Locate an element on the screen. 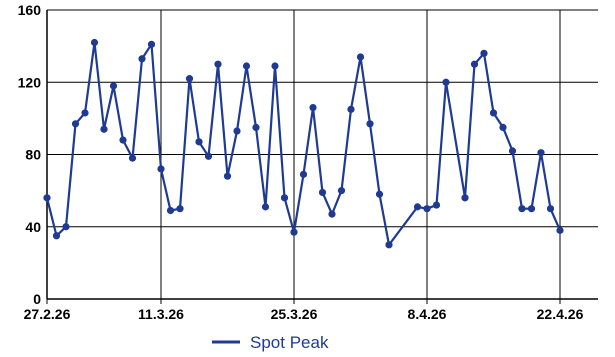 This screenshot has height=357, width=615. y-tick-label: 40 is located at coordinates (33, 227).